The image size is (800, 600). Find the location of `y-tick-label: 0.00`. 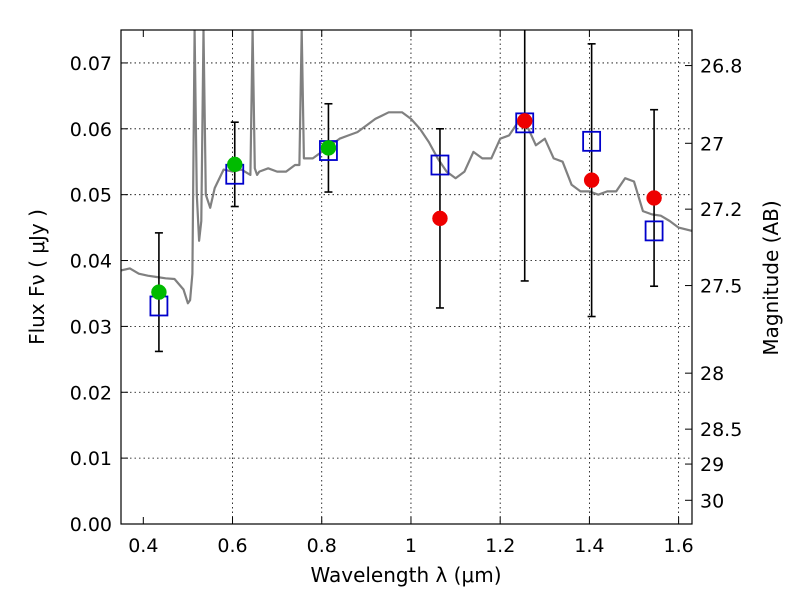

y-tick-label: 0.00 is located at coordinates (91, 525).